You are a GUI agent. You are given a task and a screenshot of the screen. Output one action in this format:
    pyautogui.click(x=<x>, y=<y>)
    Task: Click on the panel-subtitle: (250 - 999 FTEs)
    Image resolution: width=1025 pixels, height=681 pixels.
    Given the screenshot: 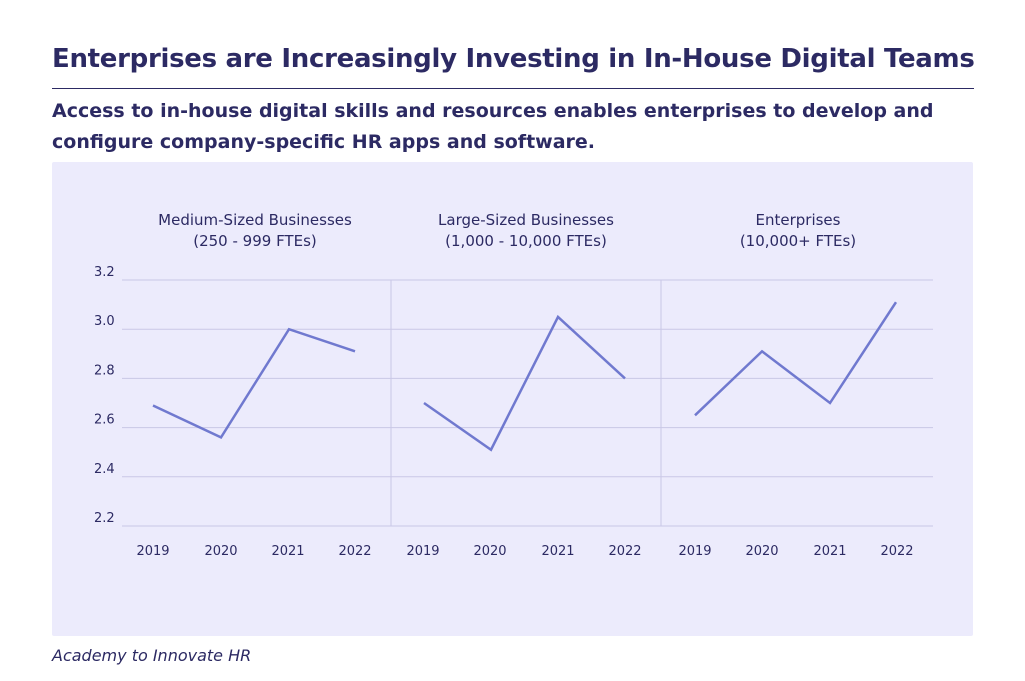 What is the action you would take?
    pyautogui.click(x=255, y=241)
    